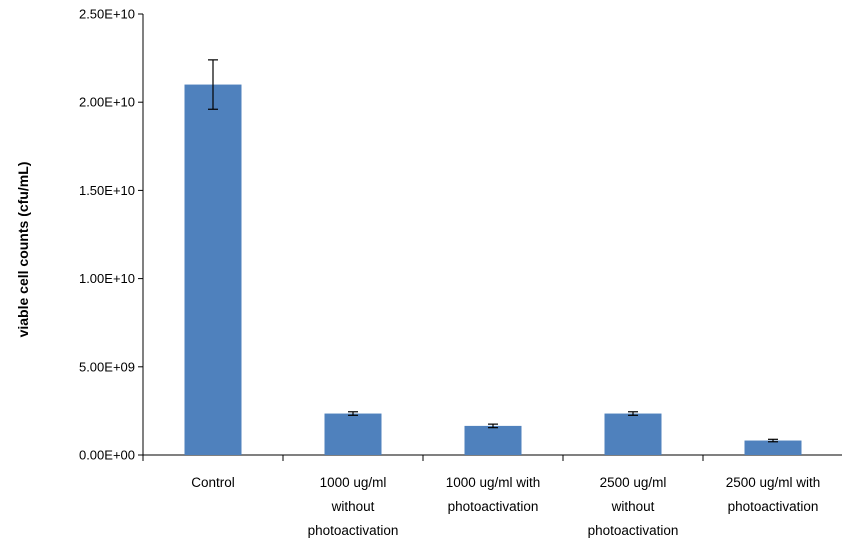 This screenshot has height=544, width=842. Describe the element at coordinates (493, 482) in the screenshot. I see `x-category-label: 1000 ug/ml with` at that location.